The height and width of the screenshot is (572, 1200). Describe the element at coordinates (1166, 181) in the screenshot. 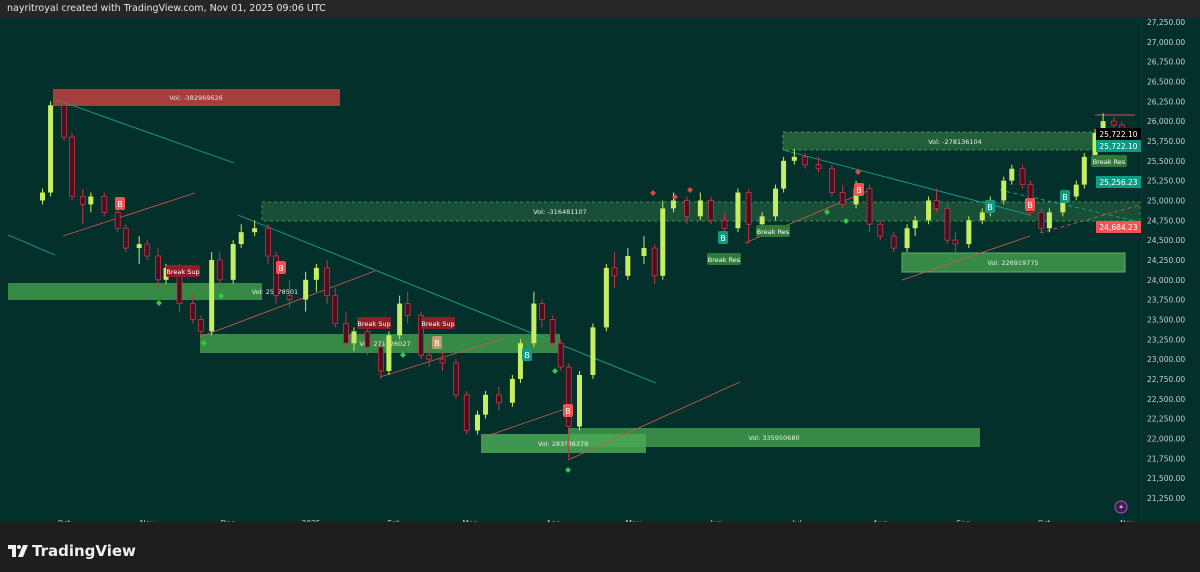

I see `price-tick-label: 25,250.00` at that location.